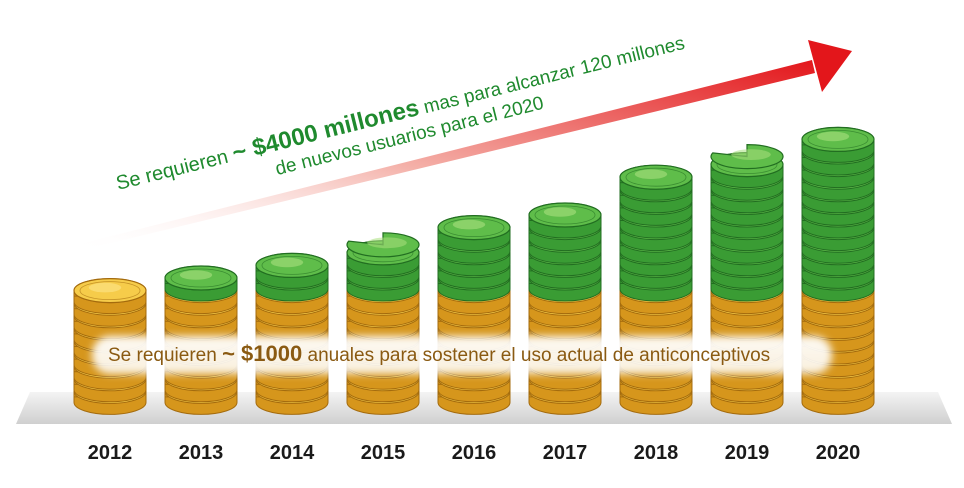 This screenshot has width=964, height=488. Describe the element at coordinates (201, 453) in the screenshot. I see `x-tick-2013: 2013` at that location.